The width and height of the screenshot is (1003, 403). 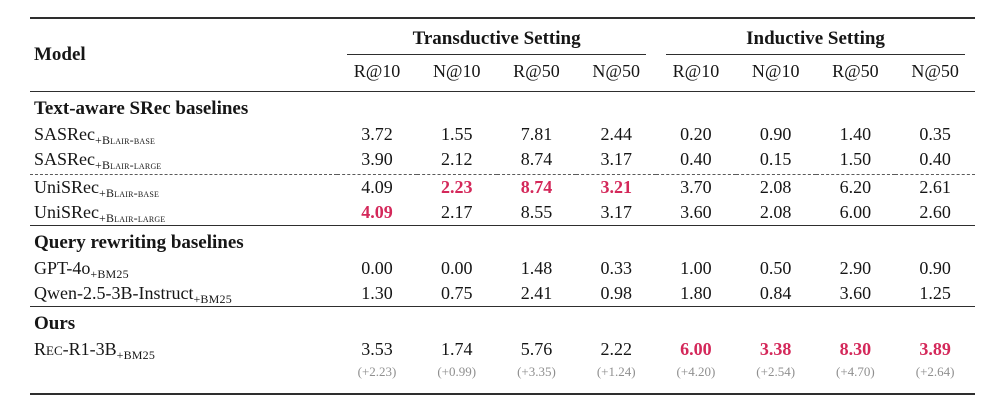 I want to click on metric-value: 1.48, so click(x=536, y=268).